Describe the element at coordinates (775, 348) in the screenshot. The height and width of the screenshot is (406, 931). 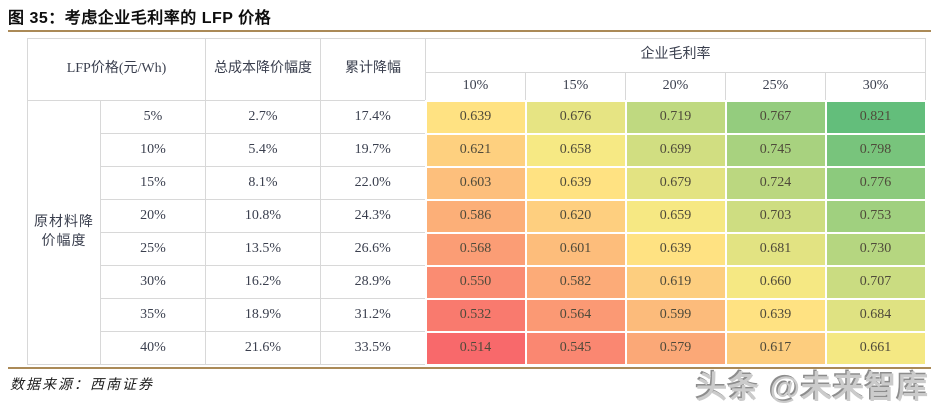
I see `lfp-price-cell: 0.617` at that location.